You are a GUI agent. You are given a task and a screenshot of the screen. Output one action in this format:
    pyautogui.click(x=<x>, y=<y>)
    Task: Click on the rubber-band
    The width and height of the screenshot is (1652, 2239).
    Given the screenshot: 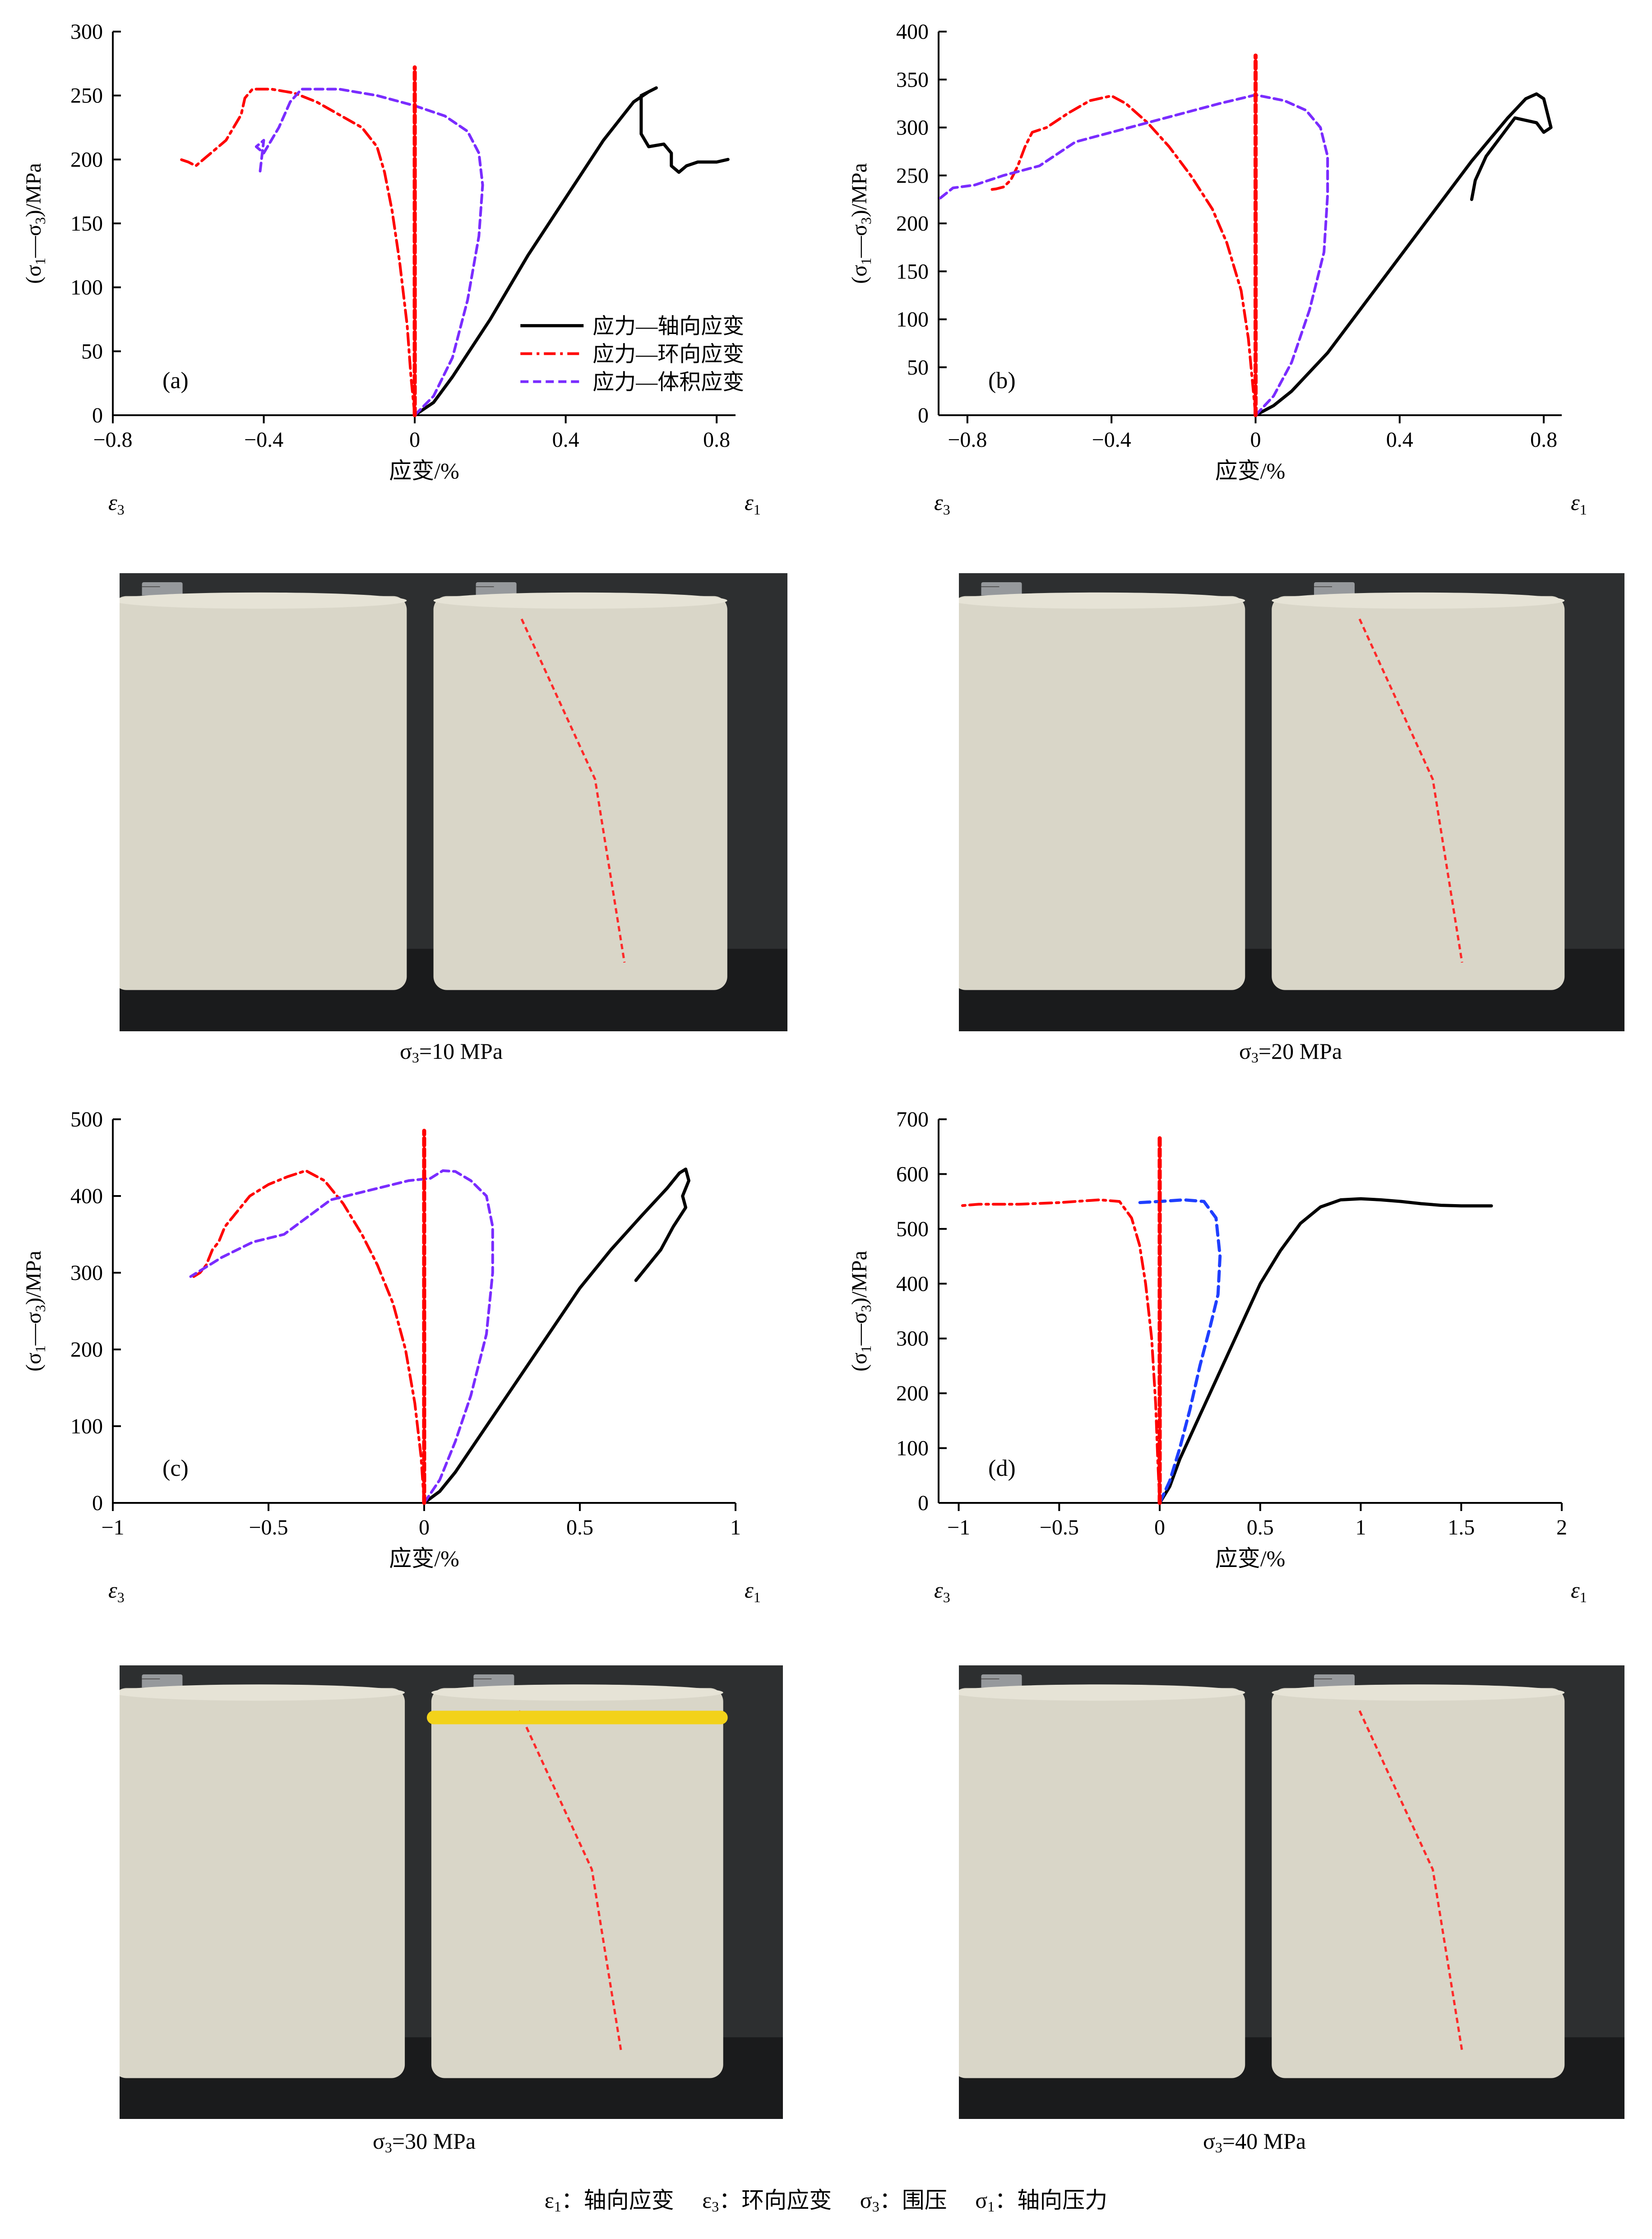 What is the action you would take?
    pyautogui.click(x=577, y=1717)
    